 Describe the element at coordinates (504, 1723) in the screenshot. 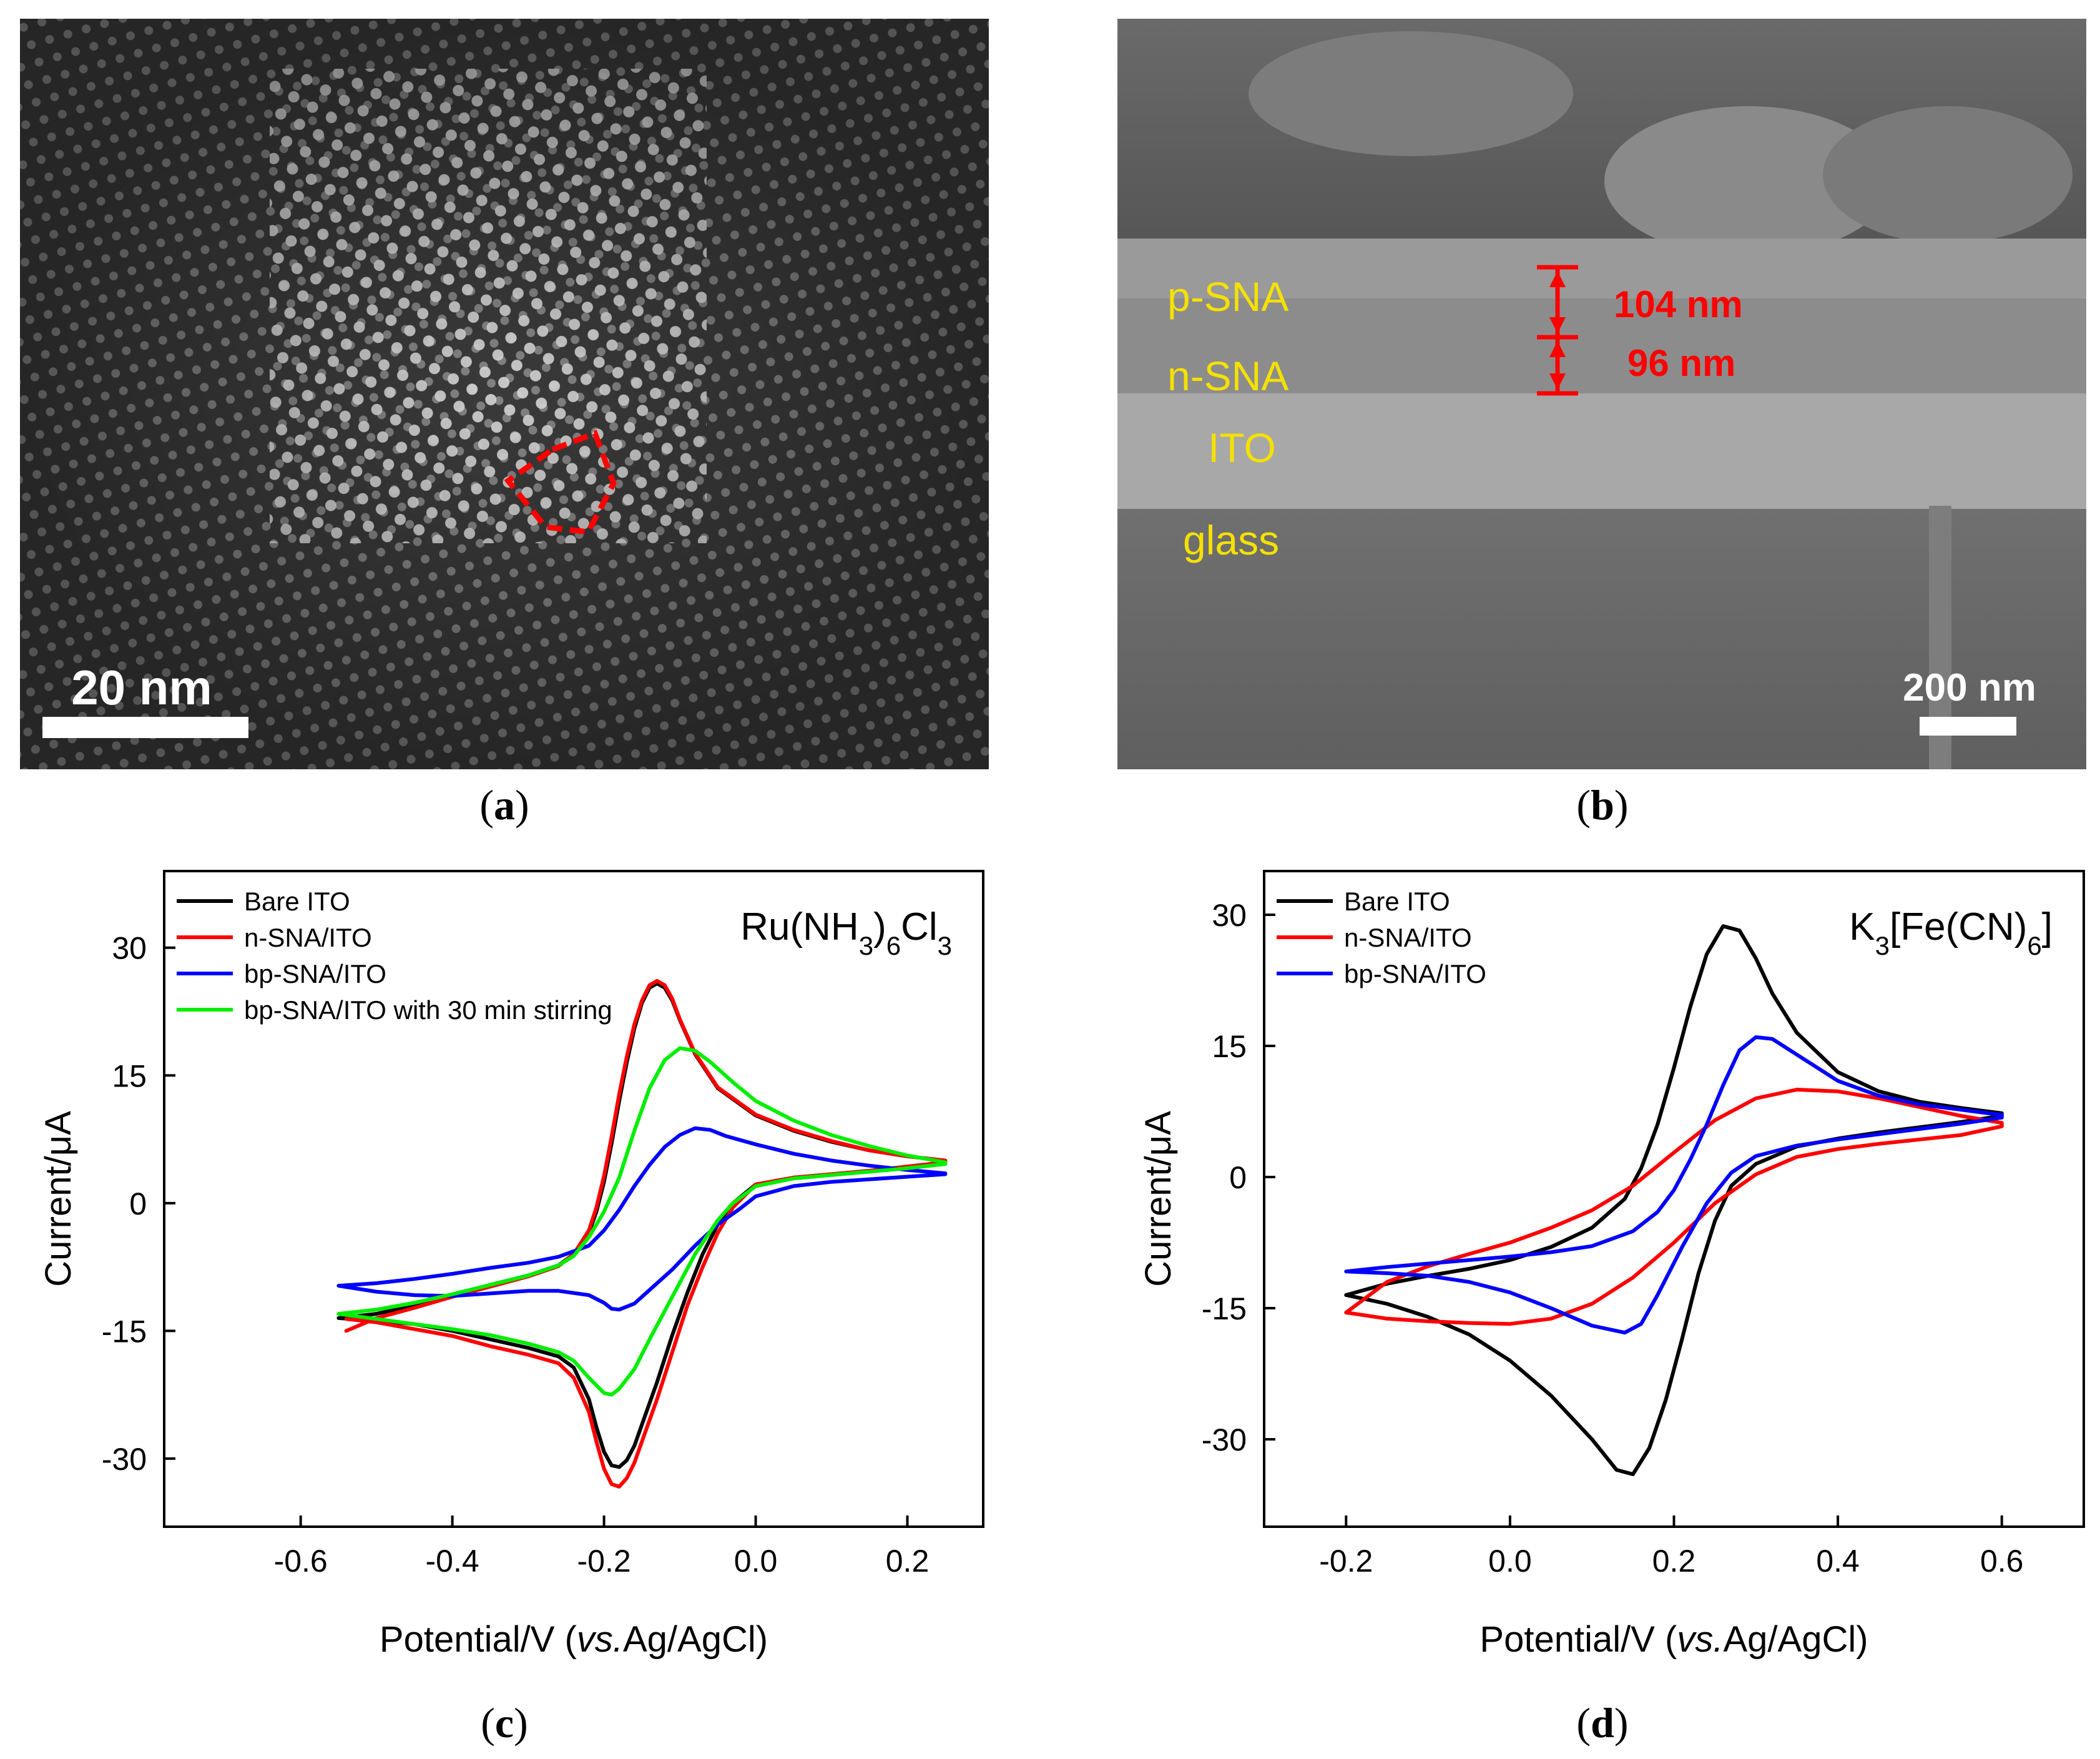

I see `panel-label-c: (c)` at that location.